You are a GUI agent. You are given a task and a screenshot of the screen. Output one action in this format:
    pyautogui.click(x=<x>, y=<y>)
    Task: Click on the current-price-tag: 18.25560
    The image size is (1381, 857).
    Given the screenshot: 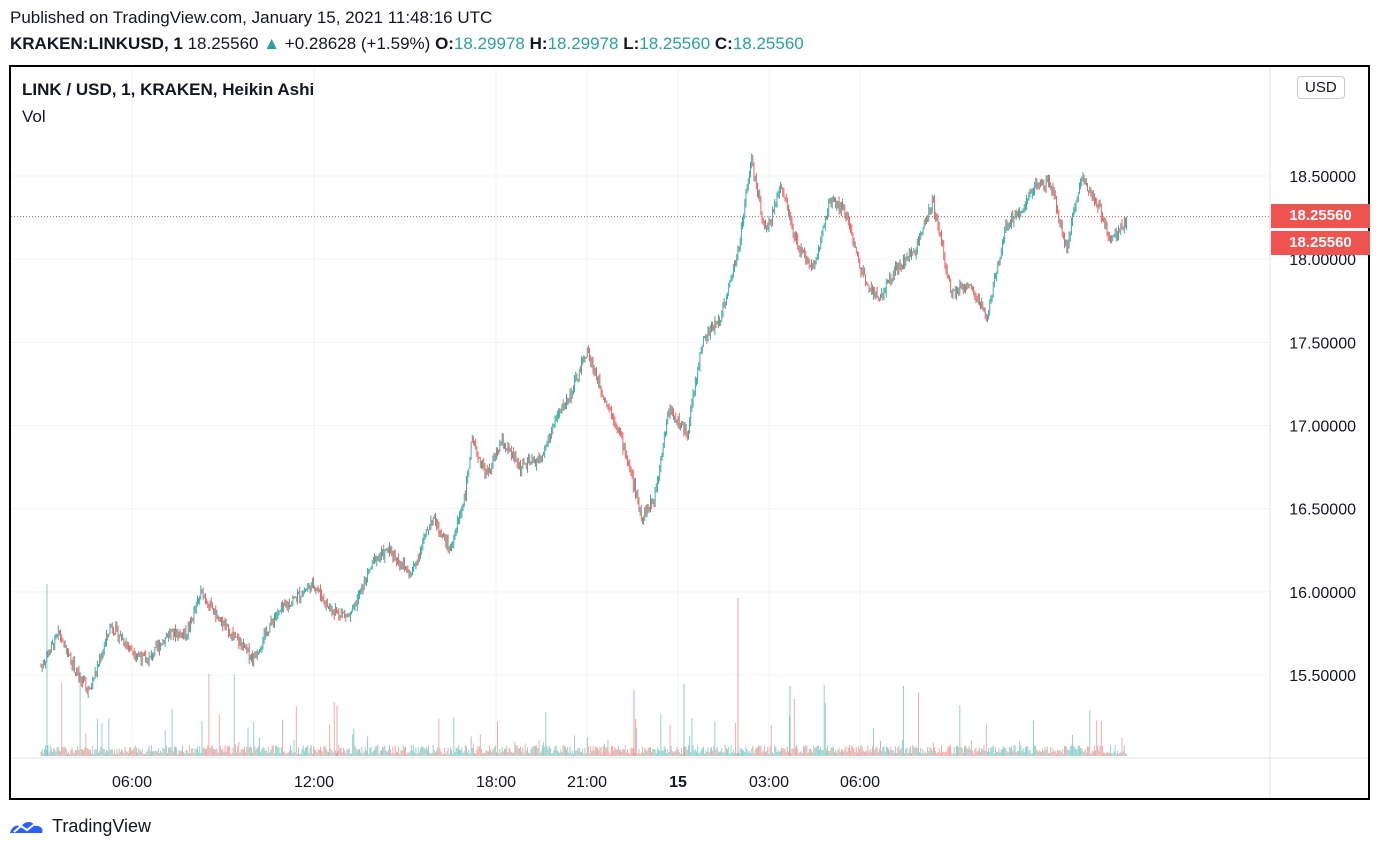 What is the action you would take?
    pyautogui.click(x=1320, y=216)
    